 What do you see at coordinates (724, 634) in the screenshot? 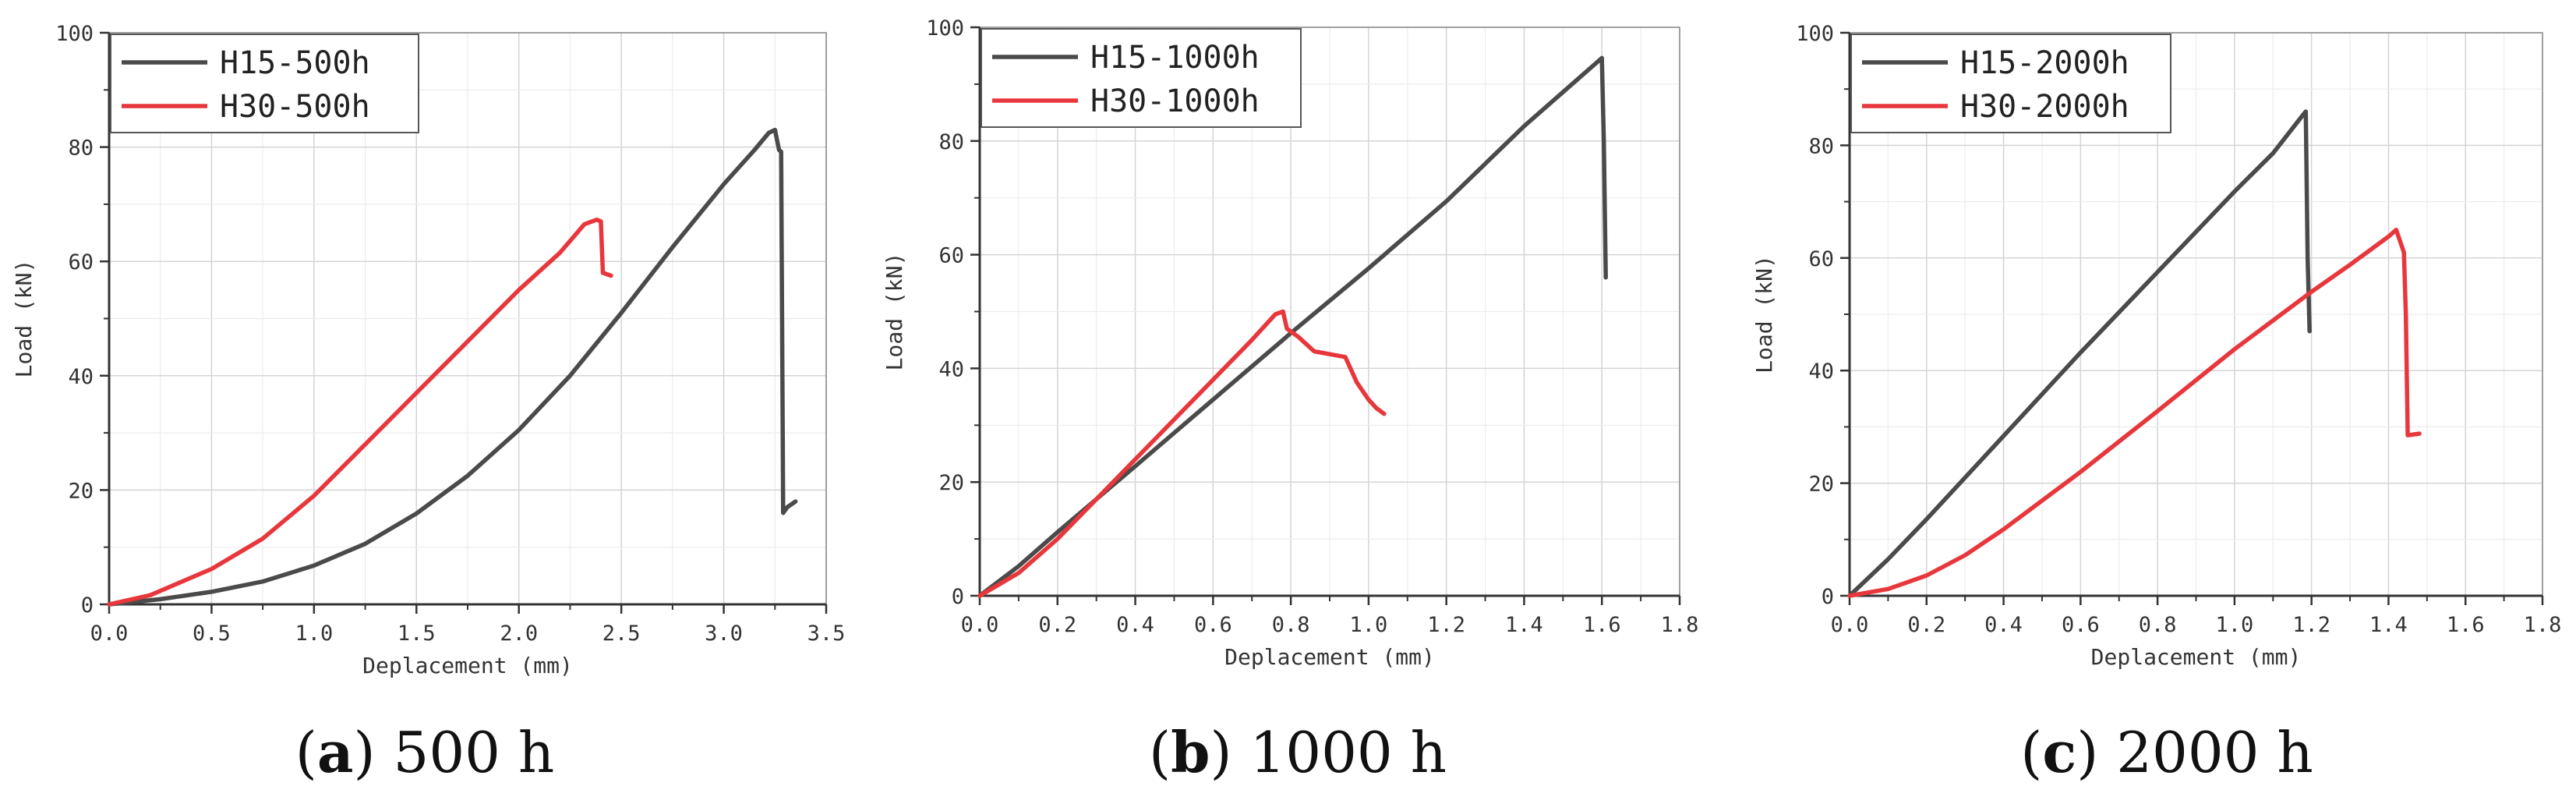
I see `x-tick-label: 3.0` at bounding box center [724, 634].